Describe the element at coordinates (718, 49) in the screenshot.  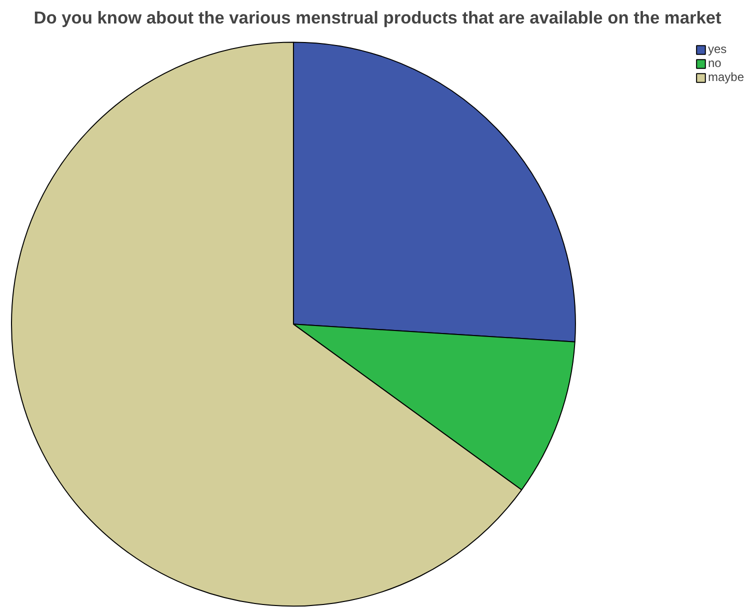
I see `legend-label: yes` at that location.